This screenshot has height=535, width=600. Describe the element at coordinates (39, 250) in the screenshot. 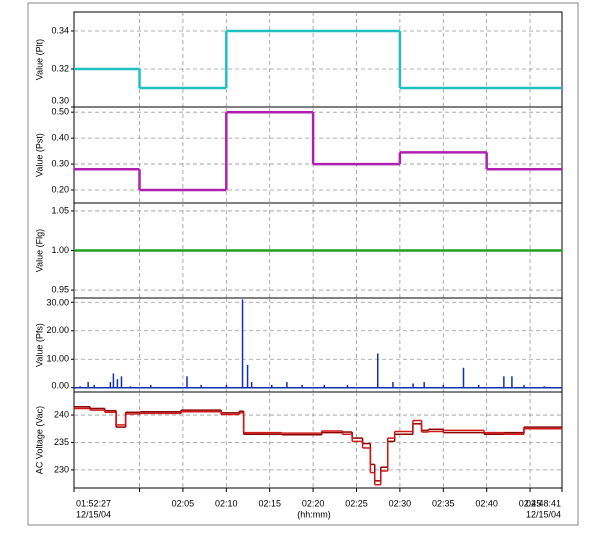

I see `y-axis-label: Value (Flg)` at that location.